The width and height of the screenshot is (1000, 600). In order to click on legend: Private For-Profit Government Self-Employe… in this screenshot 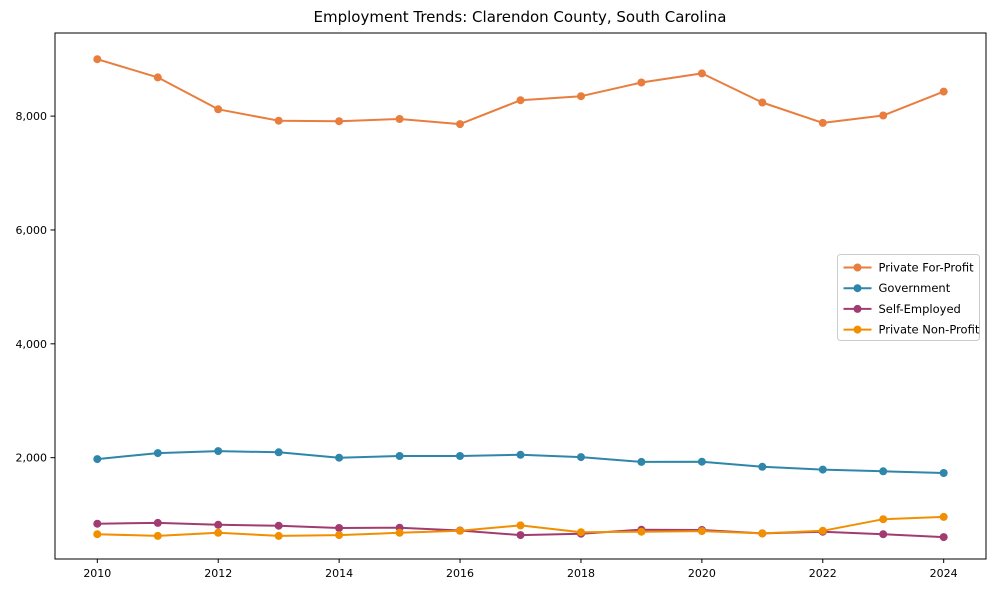, I will do `click(908, 297)`.